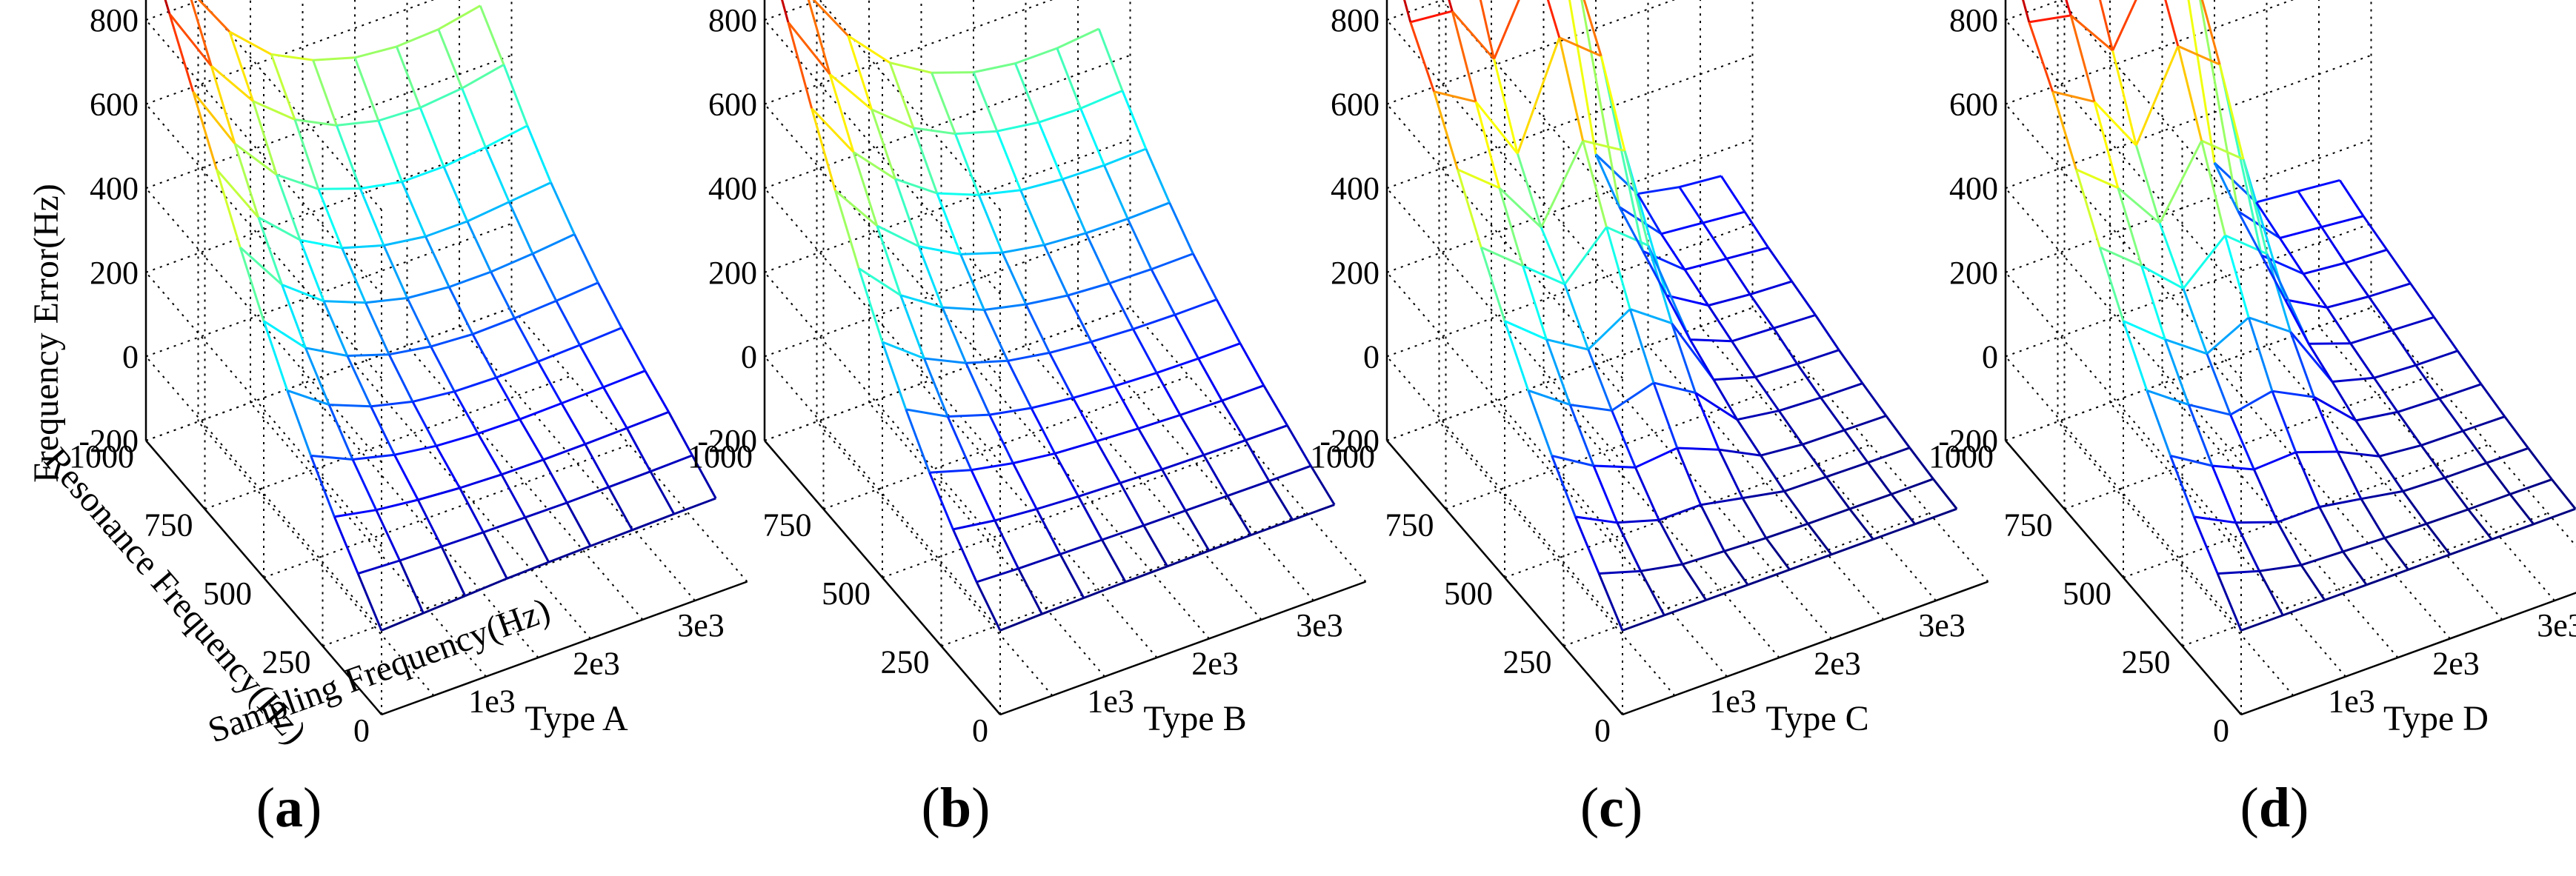 The image size is (2576, 876). I want to click on x-tick-label: 3e3, so click(2556, 625).